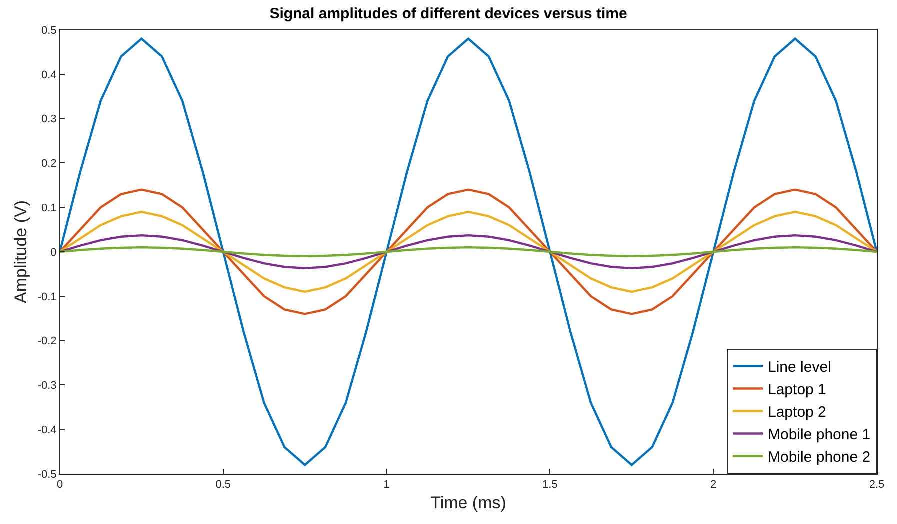 The image size is (897, 524). I want to click on line-series, so click(468, 252).